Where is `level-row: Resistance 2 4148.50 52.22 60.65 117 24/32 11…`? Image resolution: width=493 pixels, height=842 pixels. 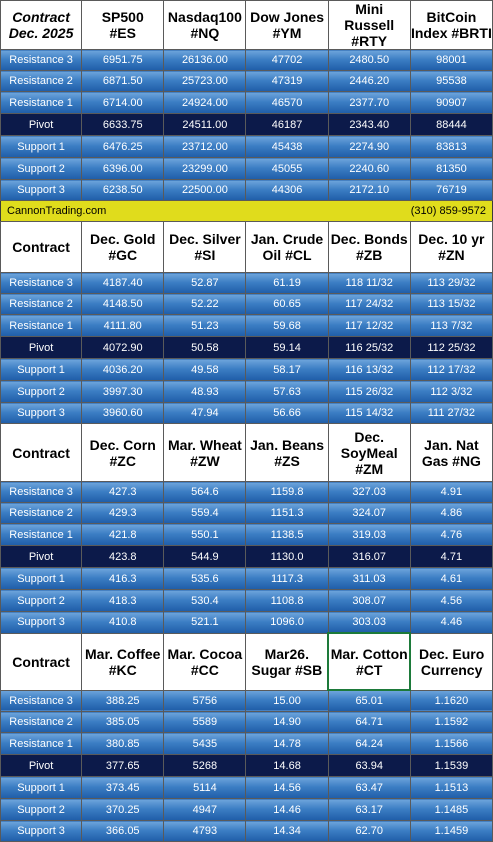
level-row: Resistance 2 4148.50 52.22 60.65 117 24/32 11… is located at coordinates (246, 304).